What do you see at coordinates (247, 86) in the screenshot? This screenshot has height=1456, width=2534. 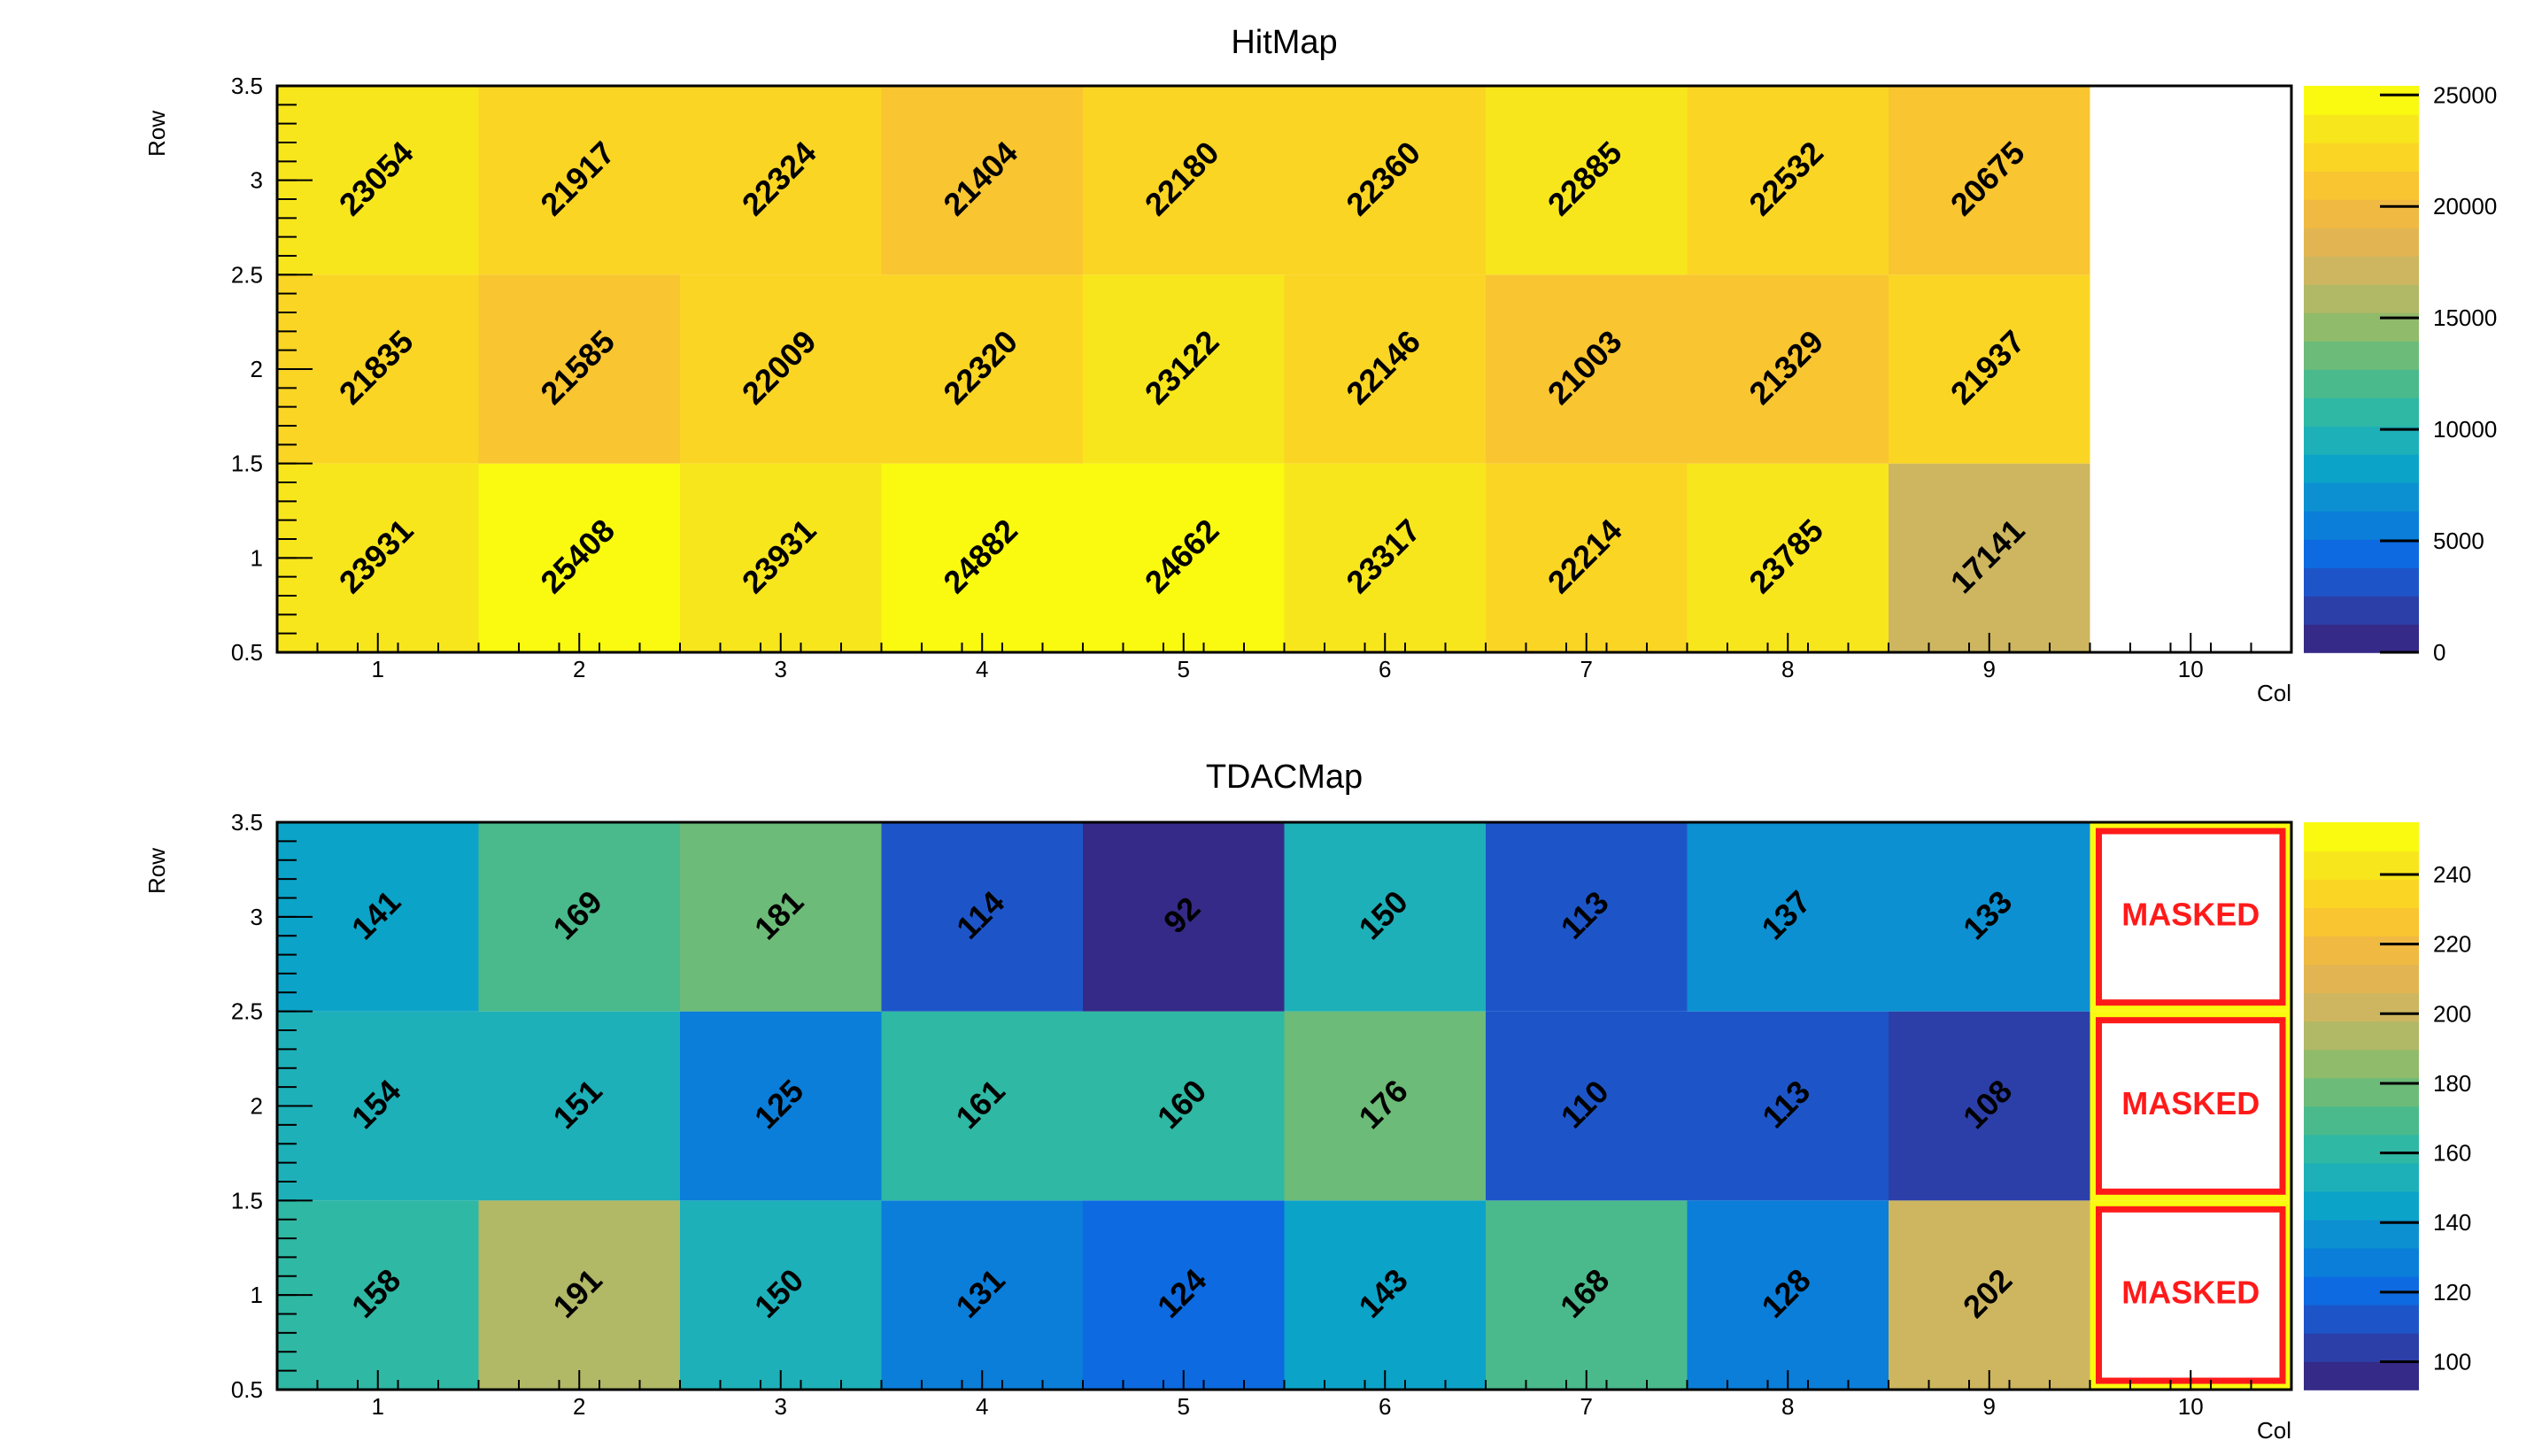 I see `y-tick-label: 3.5` at bounding box center [247, 86].